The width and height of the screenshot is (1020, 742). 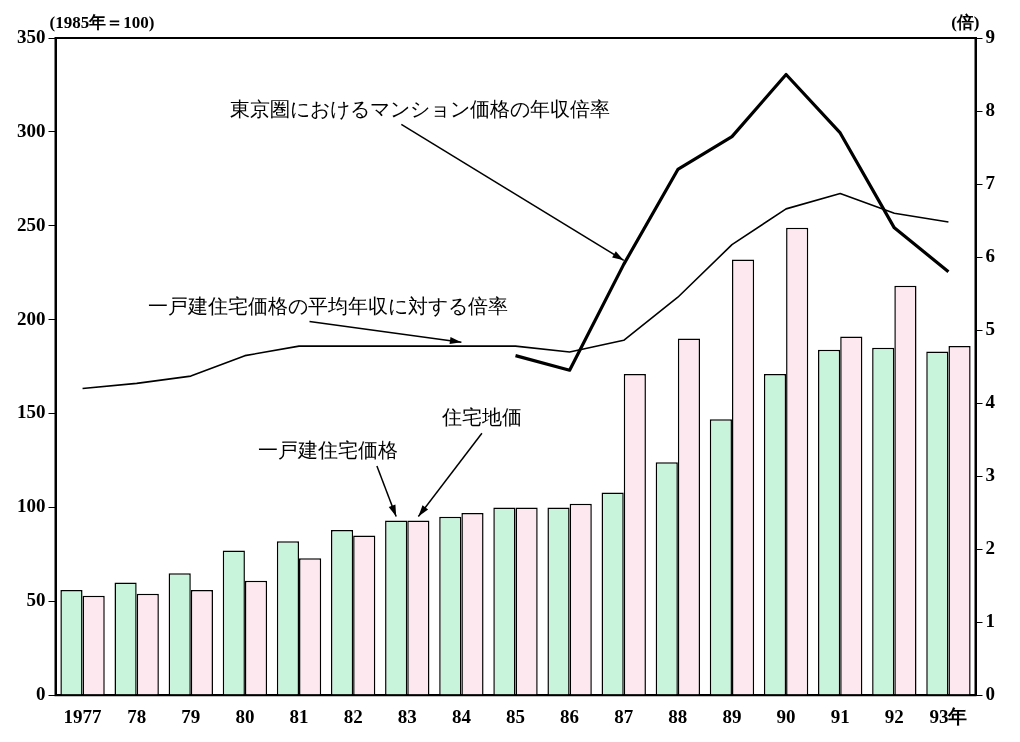 I want to click on y2-tick-label: 2, so click(x=990, y=548).